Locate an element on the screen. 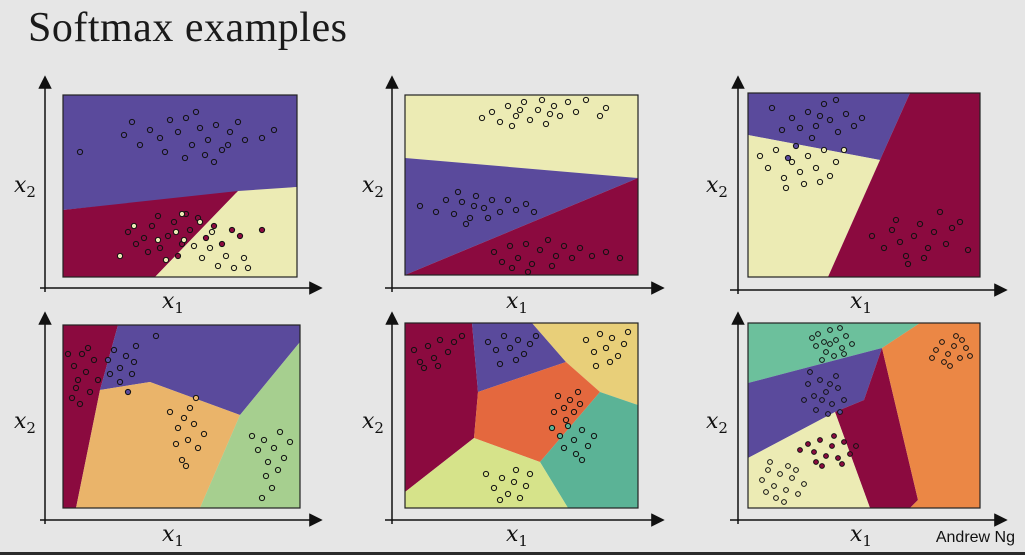 The width and height of the screenshot is (1025, 555). points-teal-cluster is located at coordinates (573, 443).